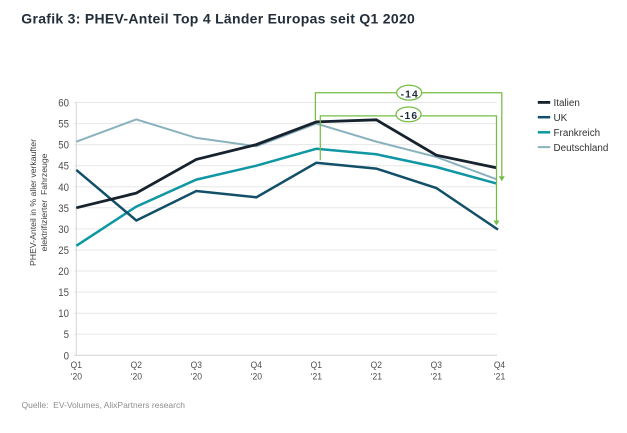 The width and height of the screenshot is (627, 433). What do you see at coordinates (63, 314) in the screenshot?
I see `svg-text: 10` at bounding box center [63, 314].